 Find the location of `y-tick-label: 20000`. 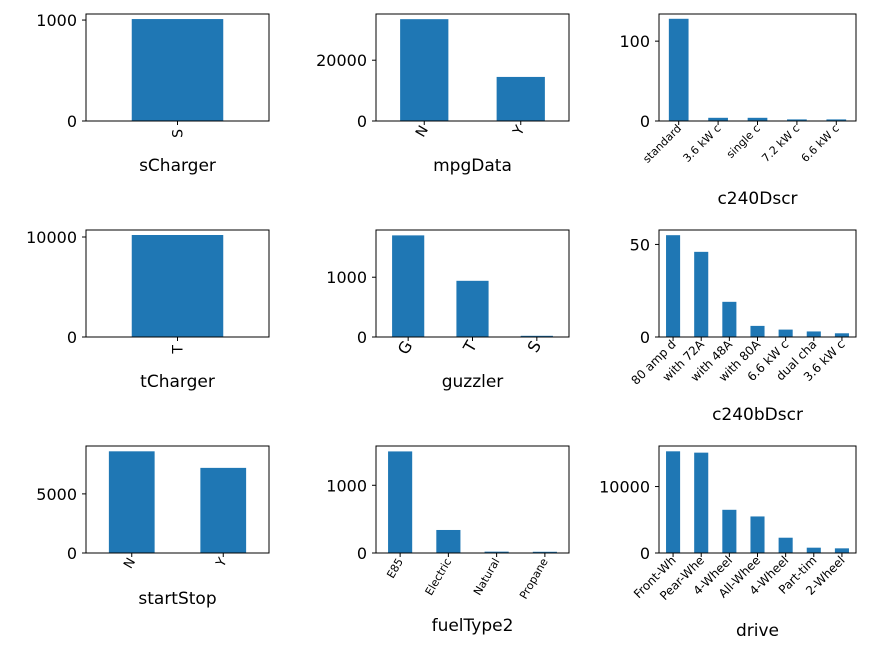

y-tick-label: 20000 is located at coordinates (341, 60).